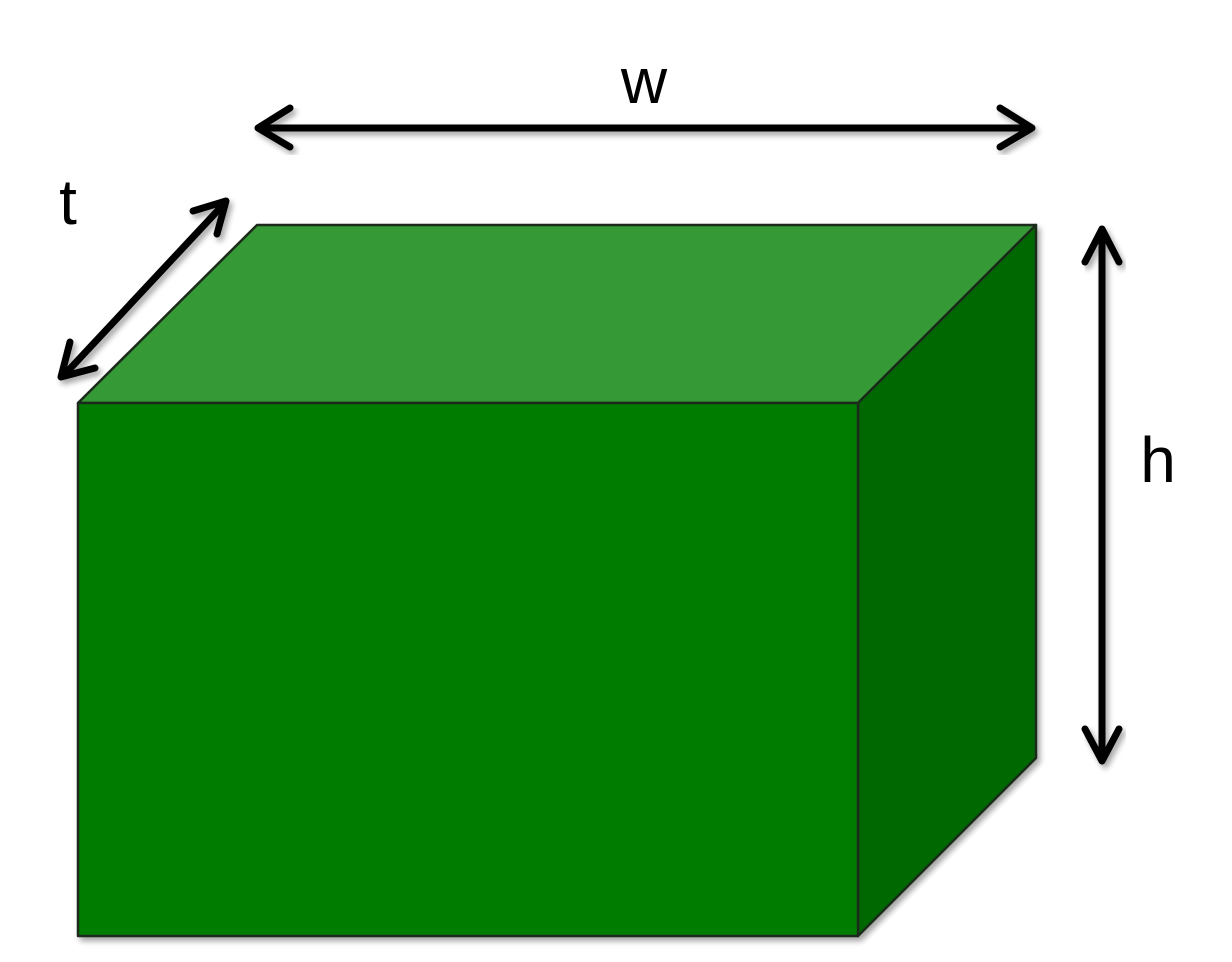  Describe the element at coordinates (1102, 495) in the screenshot. I see `height-arrow` at that location.